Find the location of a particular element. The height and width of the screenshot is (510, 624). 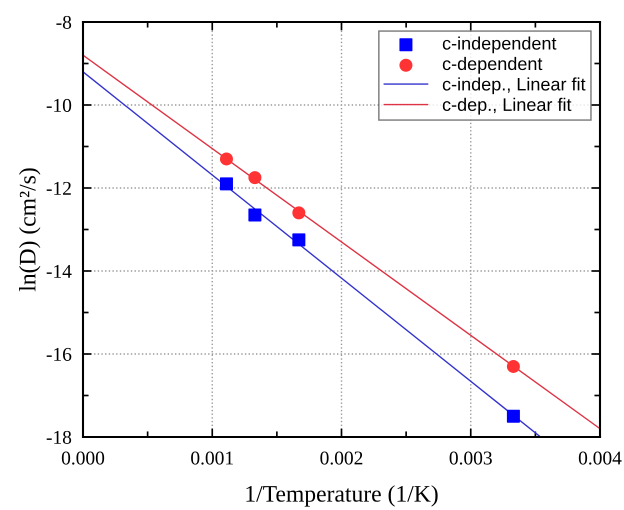

x-tick-label: 0.001 is located at coordinates (212, 458).